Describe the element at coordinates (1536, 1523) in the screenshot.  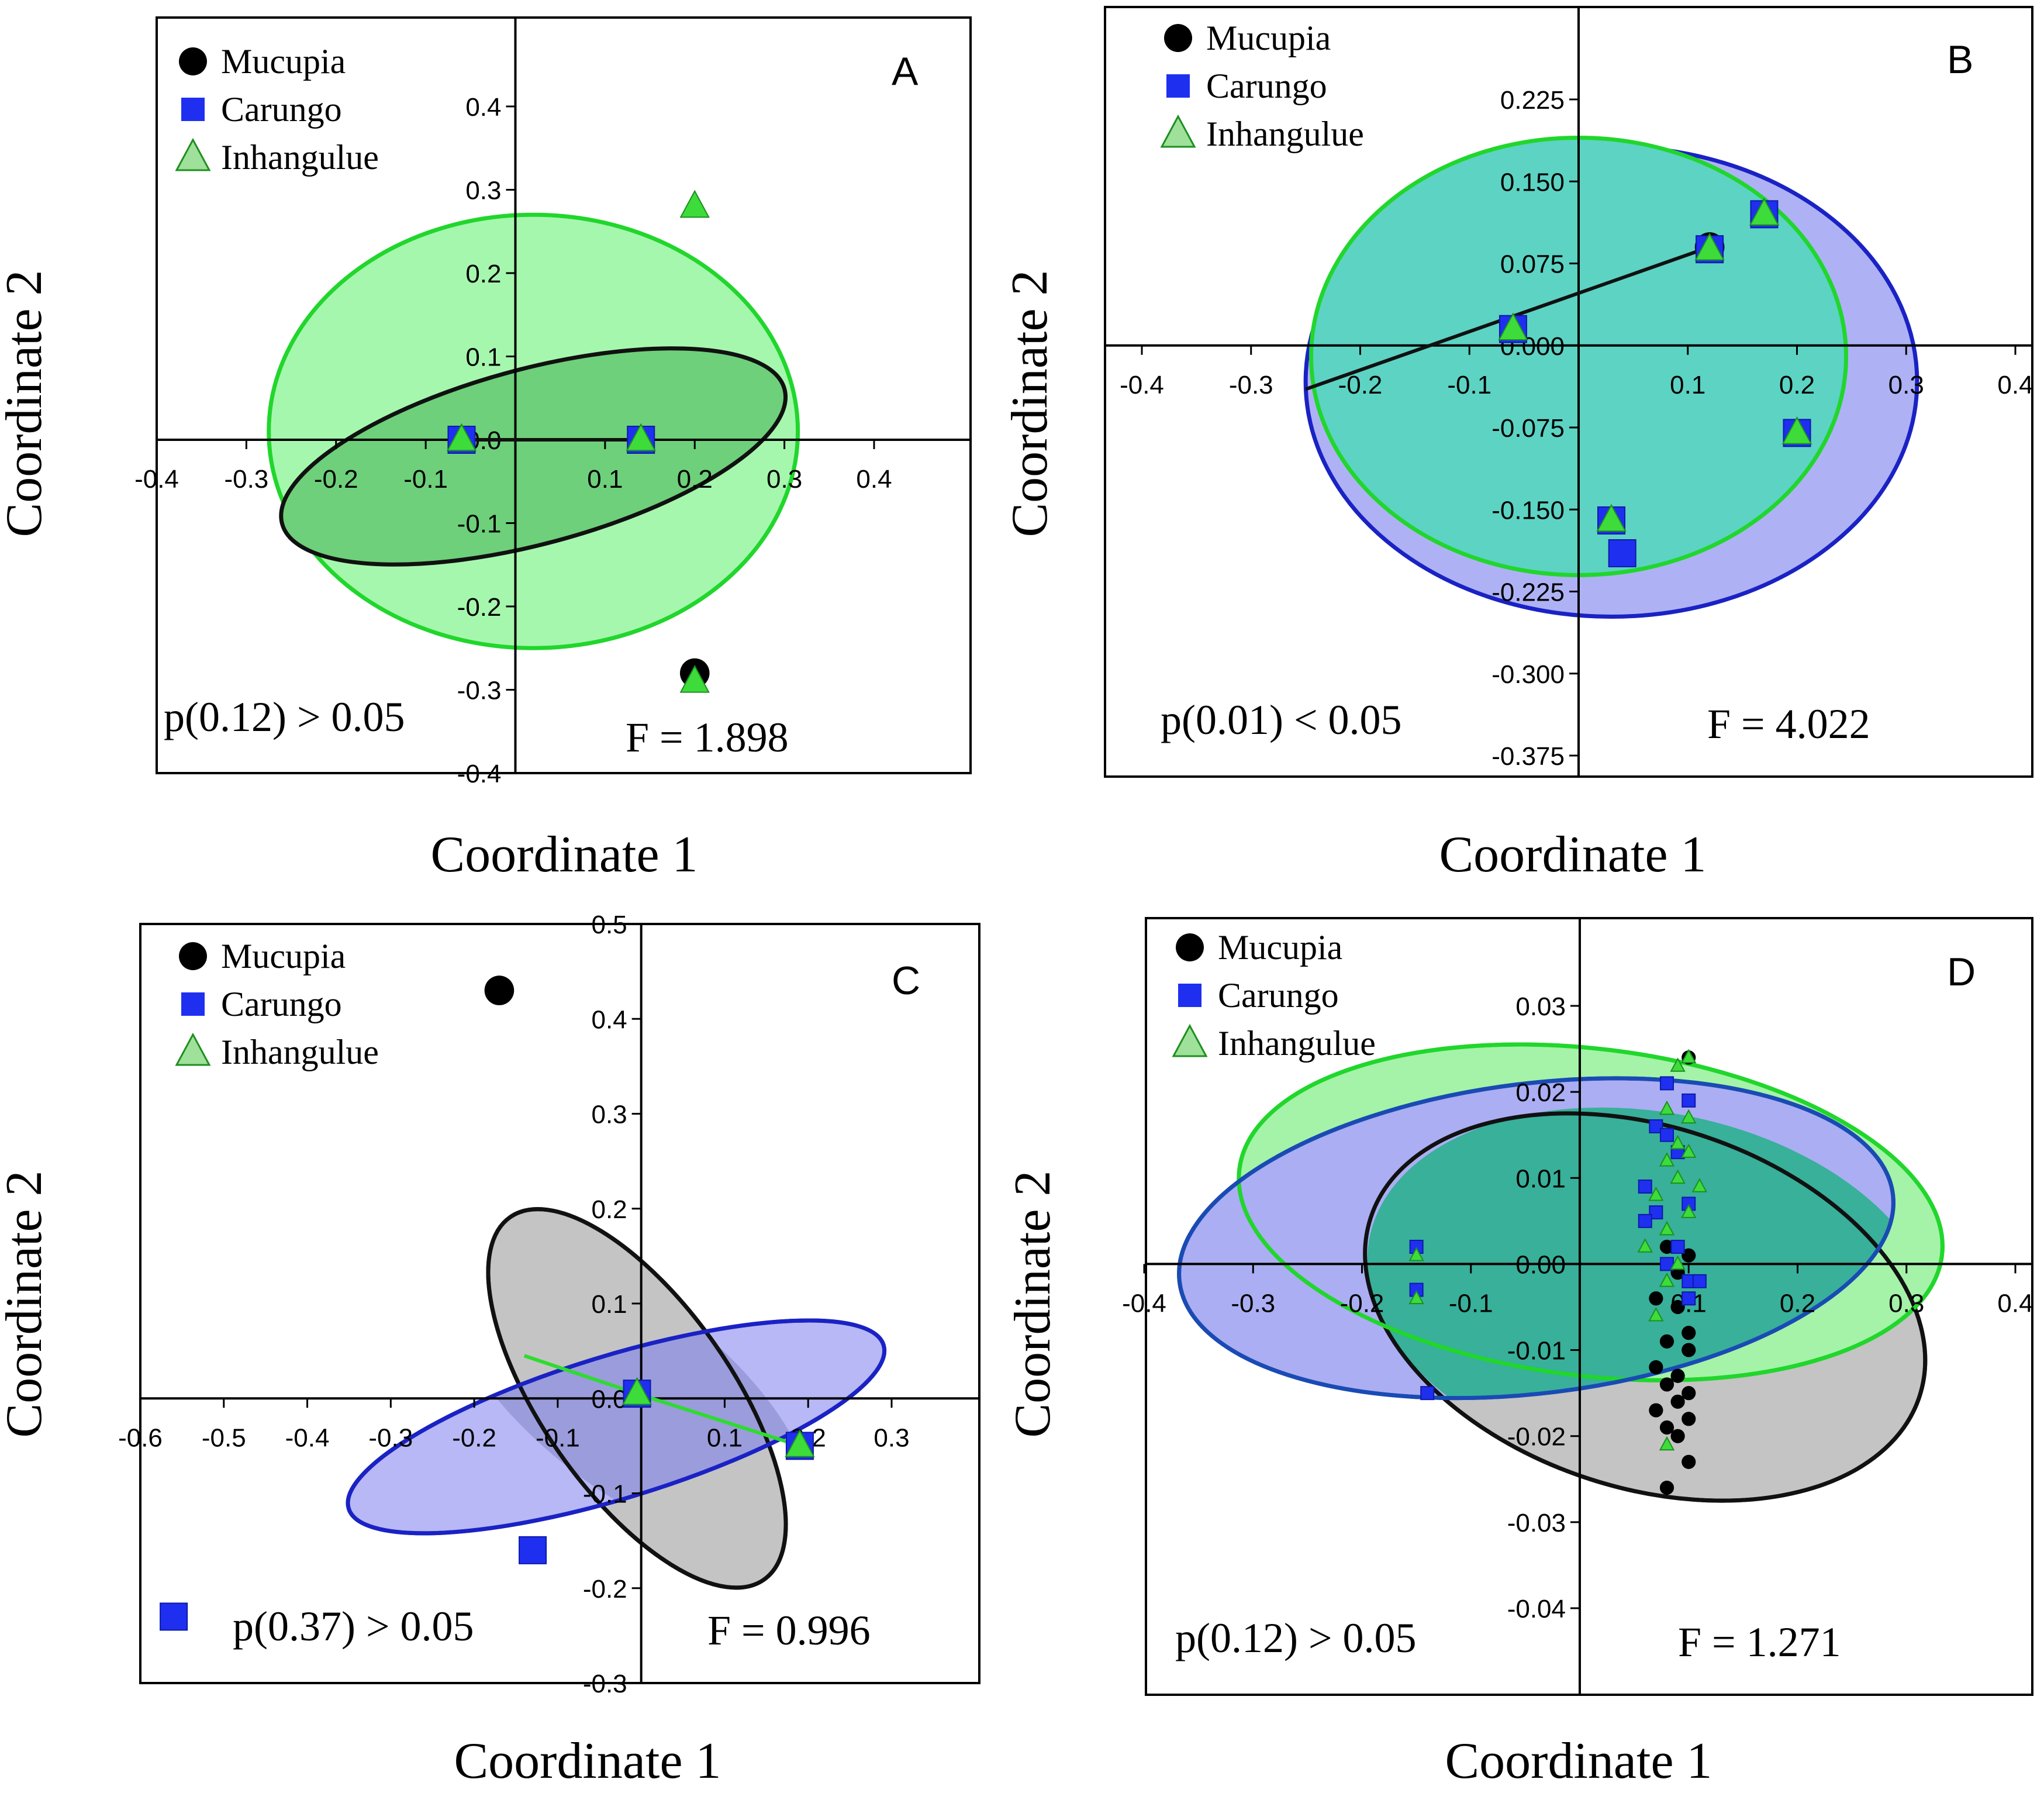
I see `y-tick-label: -0.03` at that location.